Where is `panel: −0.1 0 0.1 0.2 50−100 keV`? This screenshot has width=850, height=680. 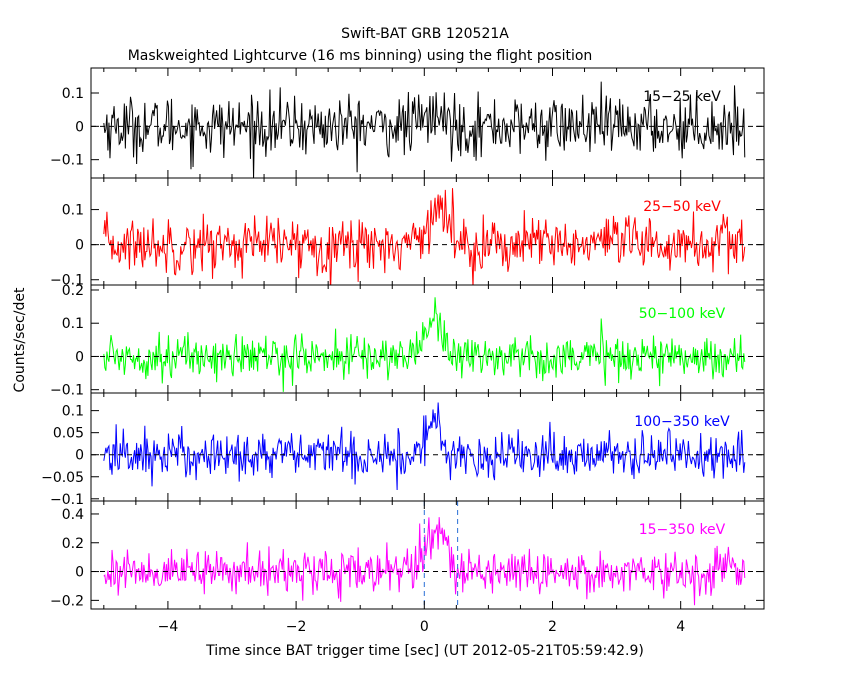
panel: −0.1 0 0.1 0.2 50−100 keV is located at coordinates (407, 341).